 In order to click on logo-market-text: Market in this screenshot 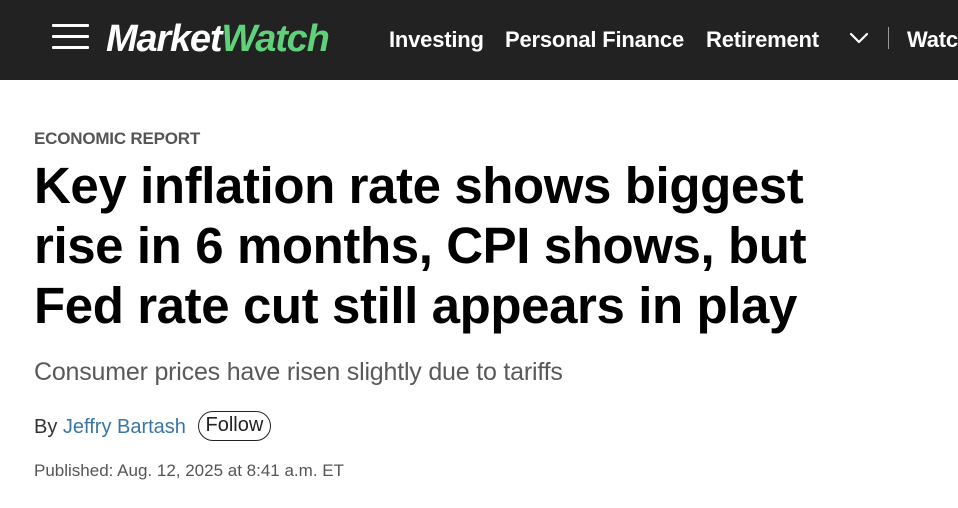, I will do `click(164, 39)`.